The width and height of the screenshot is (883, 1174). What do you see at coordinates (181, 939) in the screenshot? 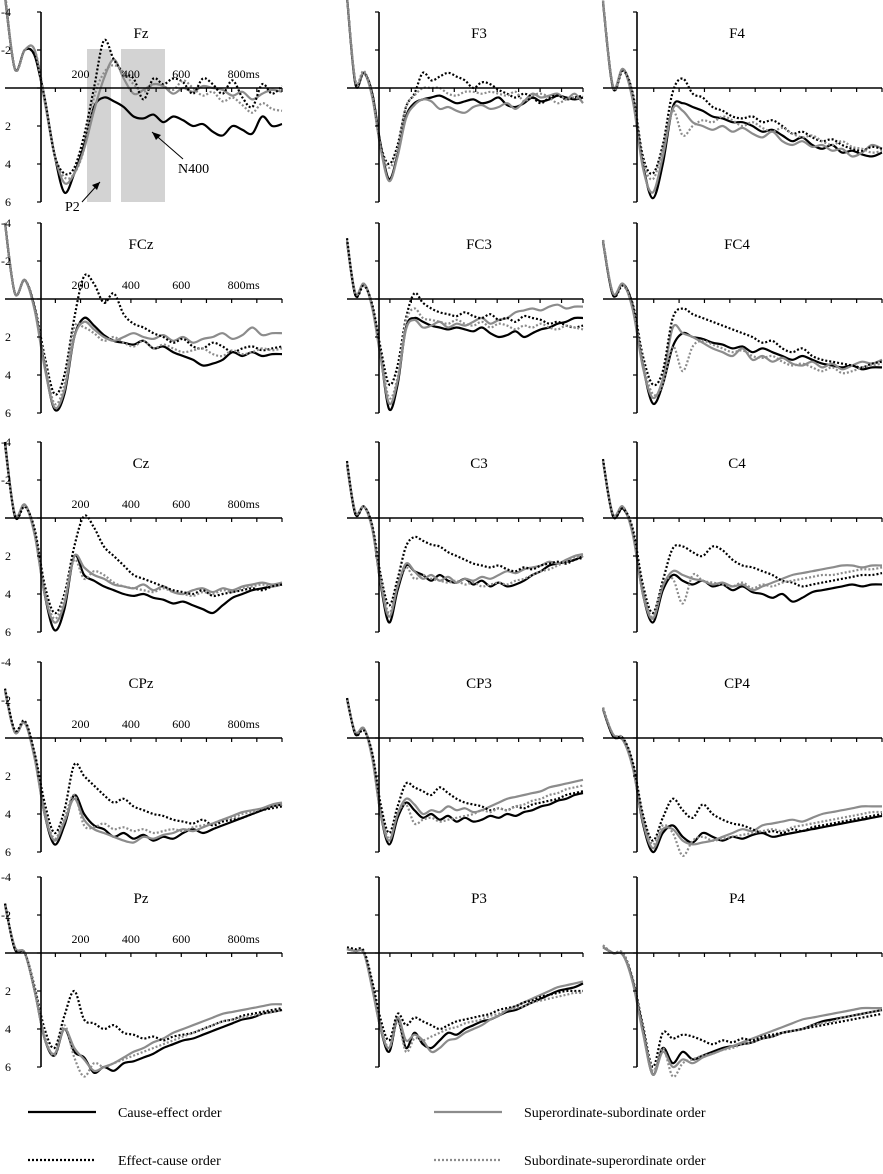
I see `x-tick-label-pz: 600` at bounding box center [181, 939].